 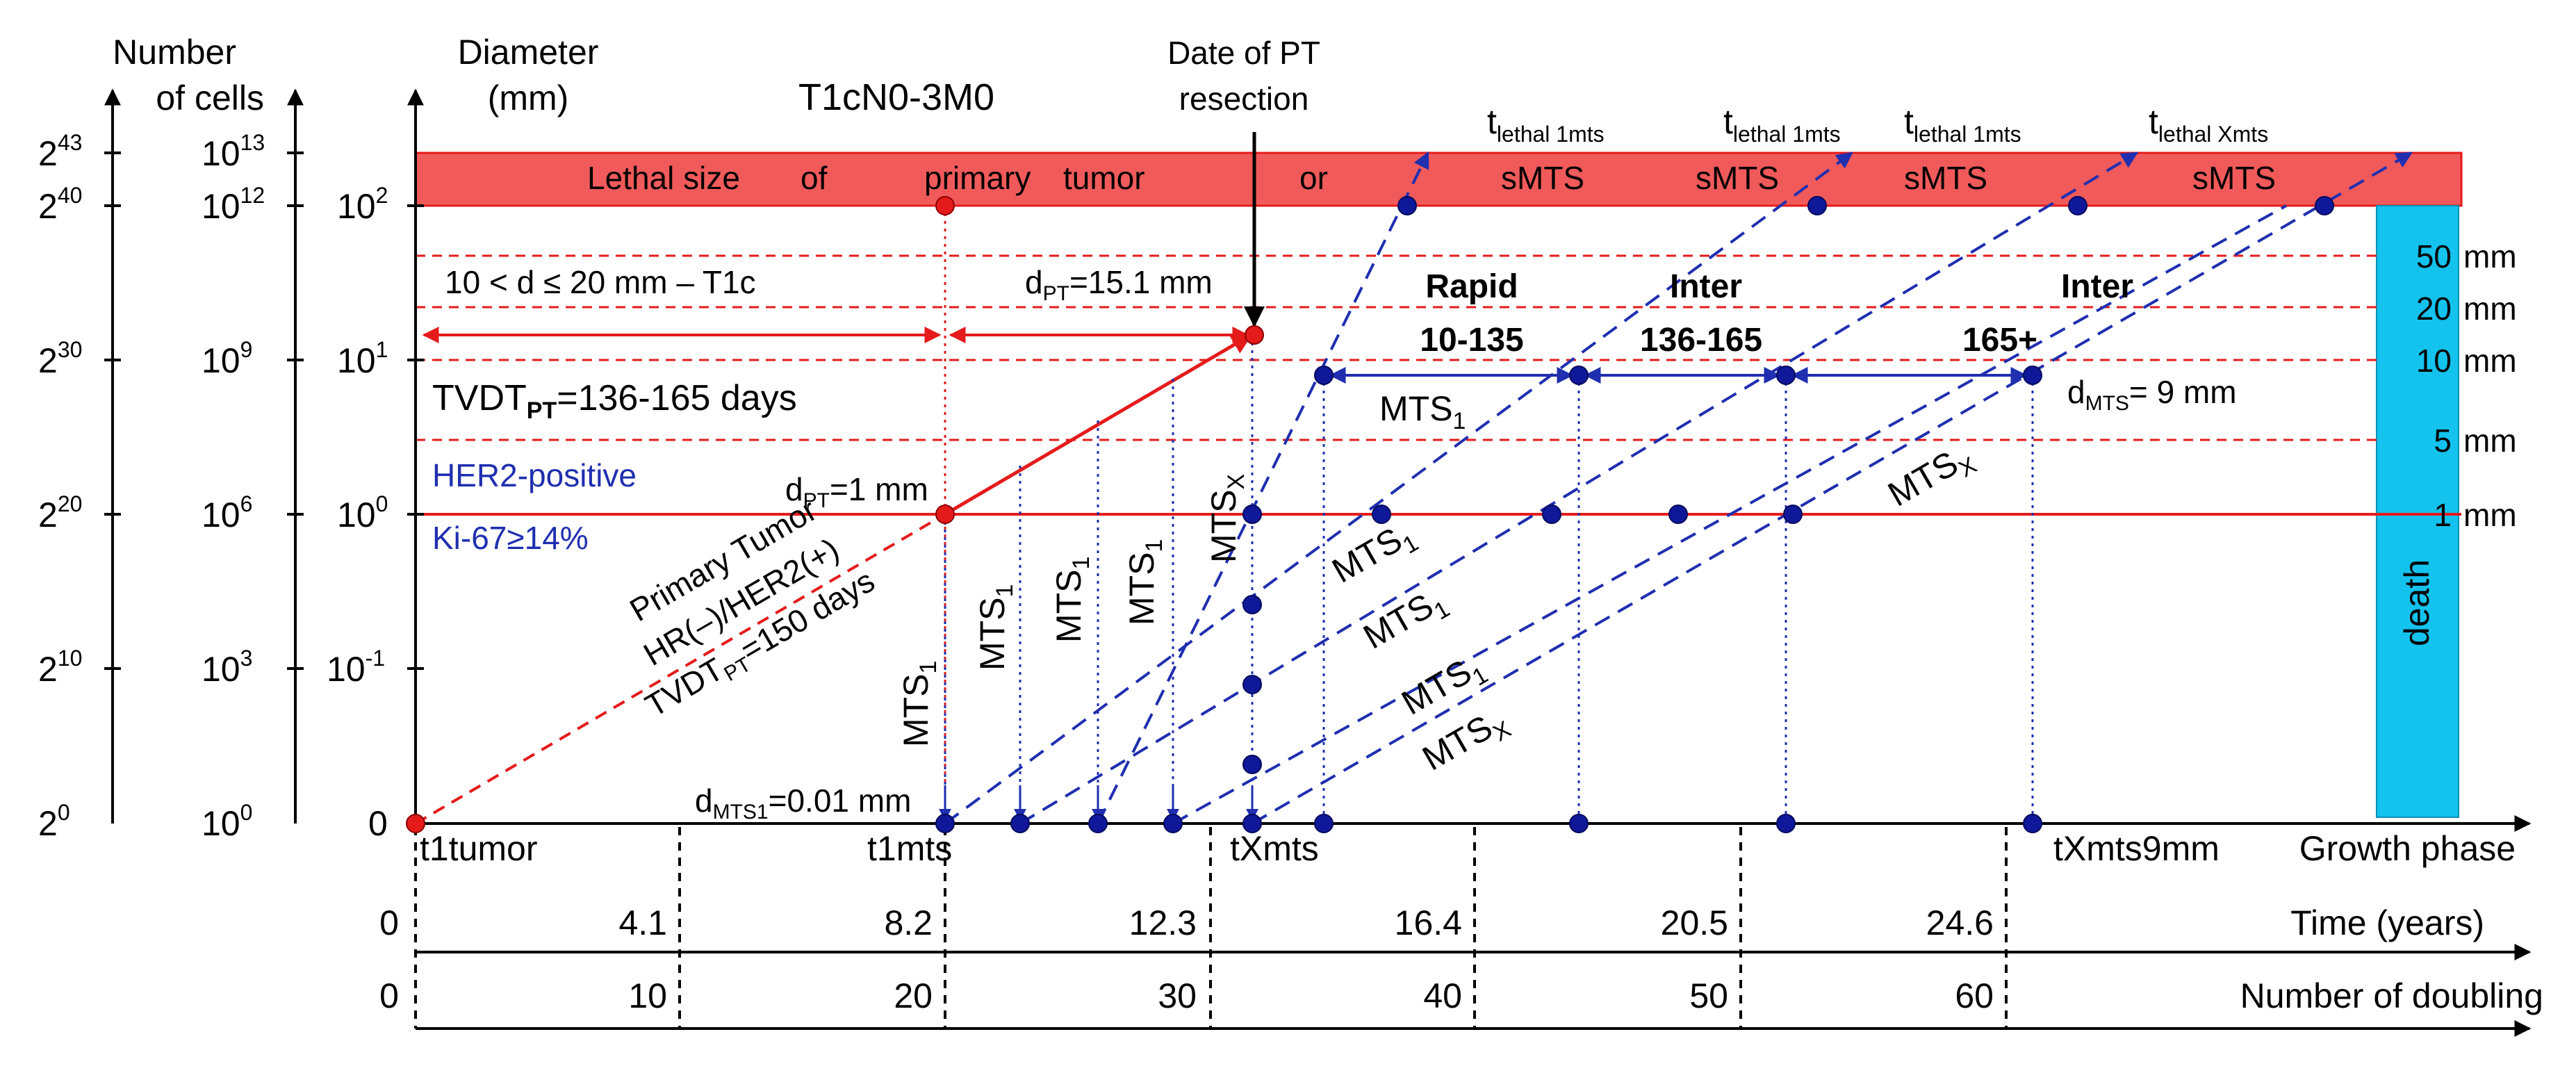 What do you see at coordinates (233, 486) in the screenshot?
I see `log10-tick-labels: 10¹³ 10¹² 10⁹ 10⁶ 10³ 10⁰` at bounding box center [233, 486].